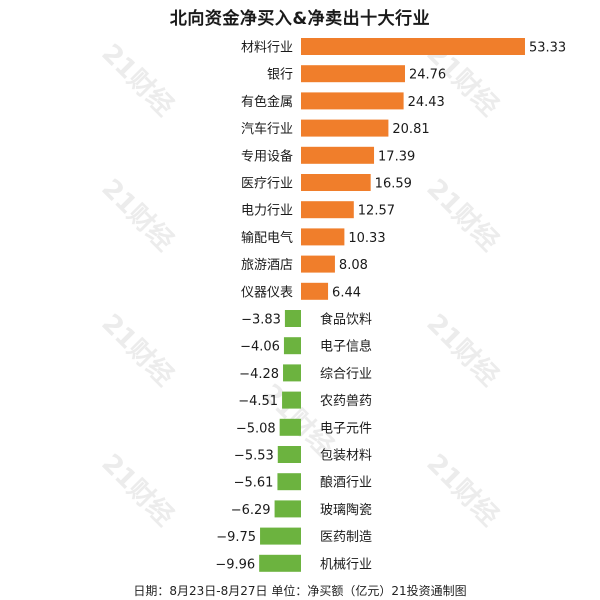 Image resolution: width=600 pixels, height=600 pixels. What do you see at coordinates (346, 483) in the screenshot?
I see `category-label: 酿酒行业` at bounding box center [346, 483].